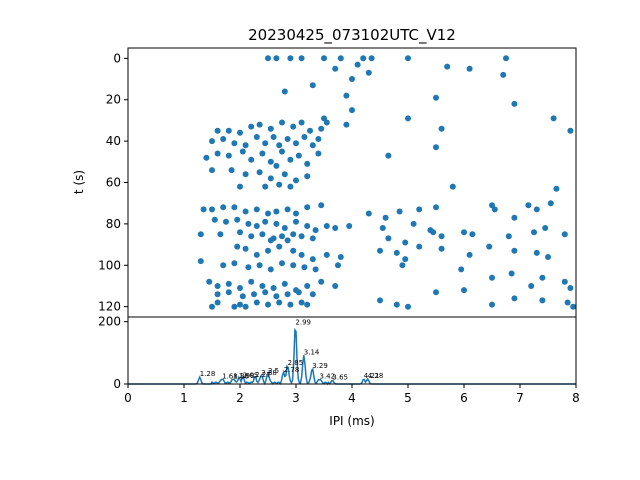 The width and height of the screenshot is (640, 480). What do you see at coordinates (352, 398) in the screenshot?
I see `histogram-x-tick-label: 4` at bounding box center [352, 398].